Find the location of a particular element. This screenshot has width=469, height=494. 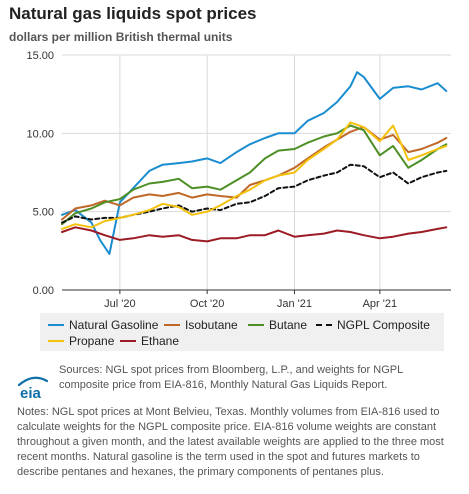

y-tick-label: 5.00 is located at coordinates (43, 213).